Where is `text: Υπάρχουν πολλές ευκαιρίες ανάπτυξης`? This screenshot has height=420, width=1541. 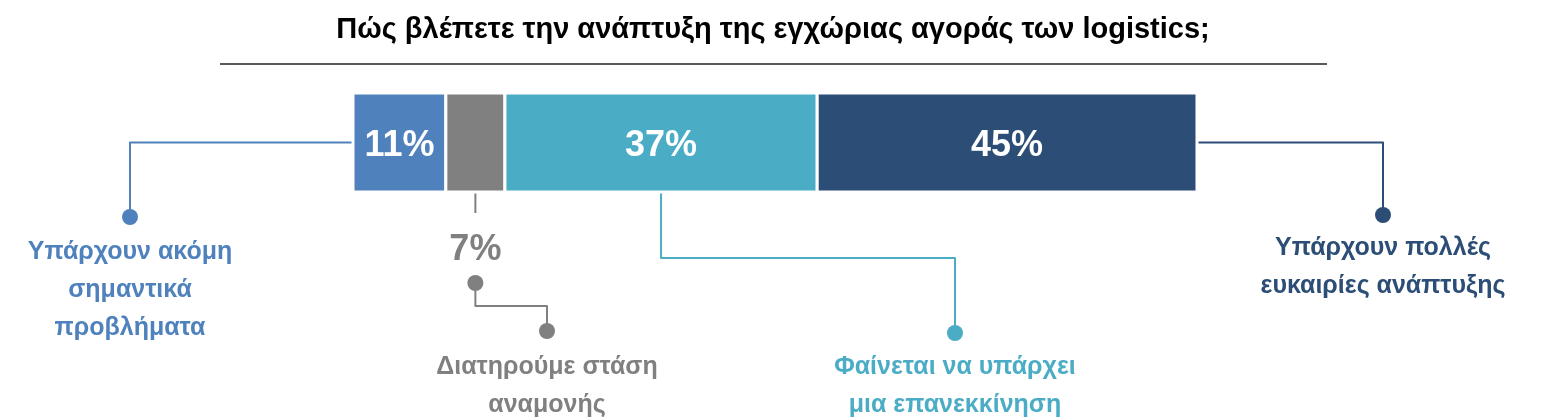 text: Υπάρχουν πολλές ευκαιρίες ανάπτυξης is located at coordinates (1383, 265).